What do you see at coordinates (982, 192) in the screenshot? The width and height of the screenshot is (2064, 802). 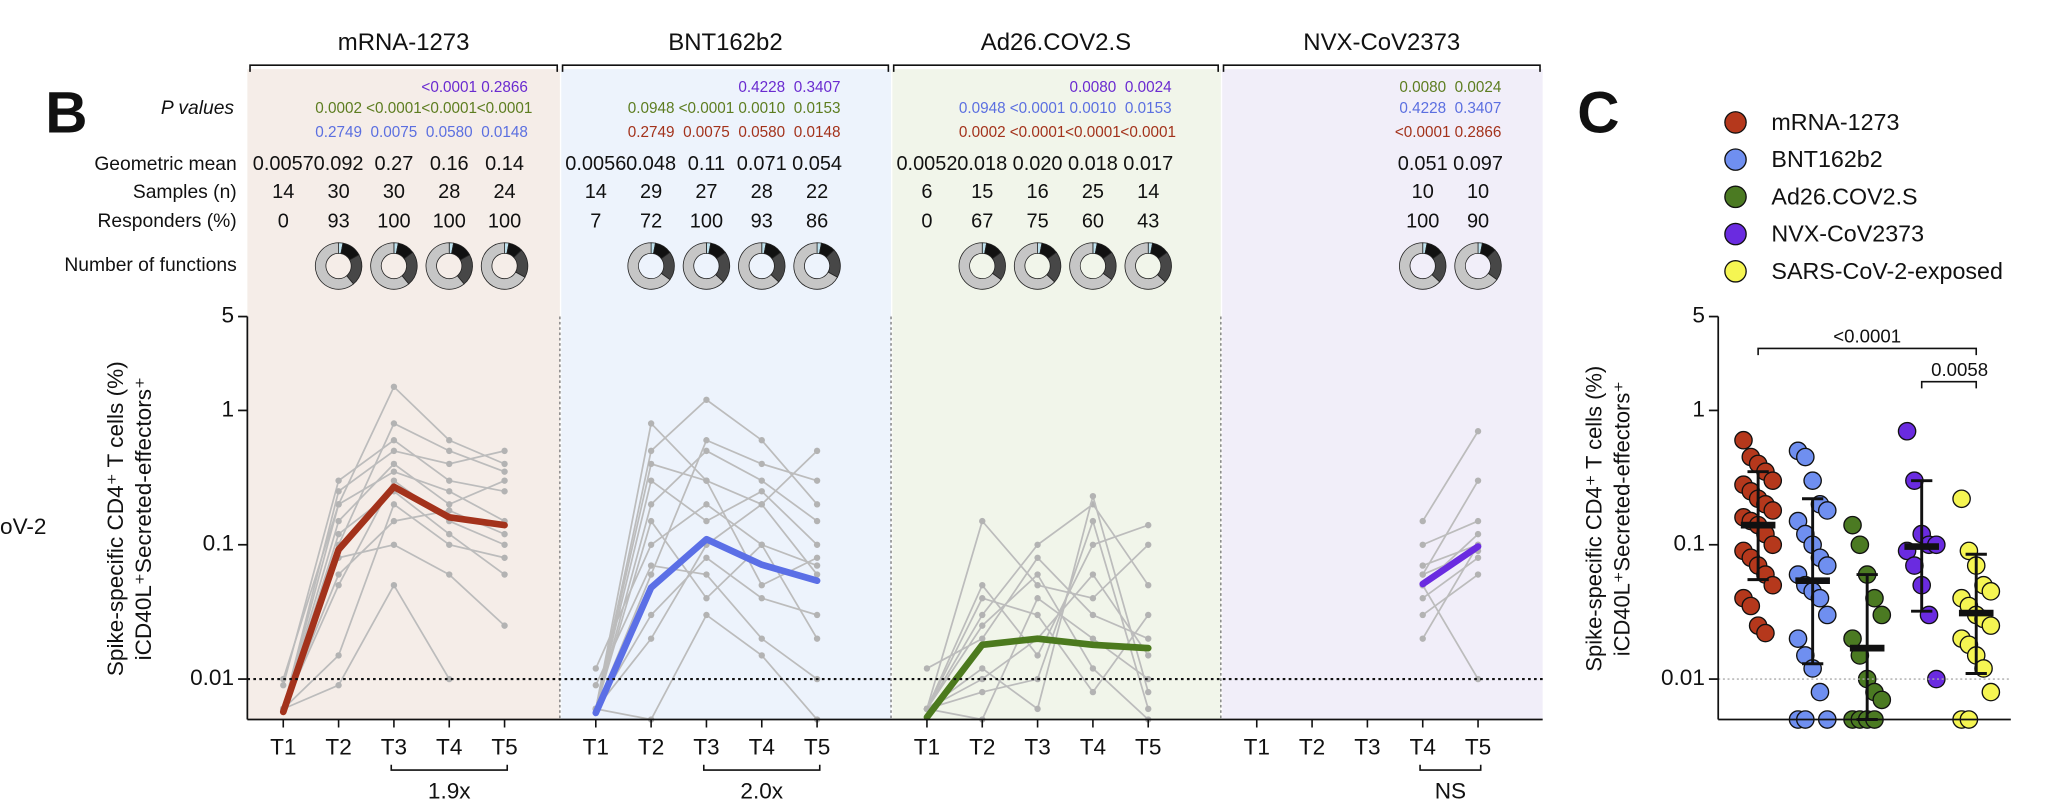 I see `sample-count: 15` at bounding box center [982, 192].